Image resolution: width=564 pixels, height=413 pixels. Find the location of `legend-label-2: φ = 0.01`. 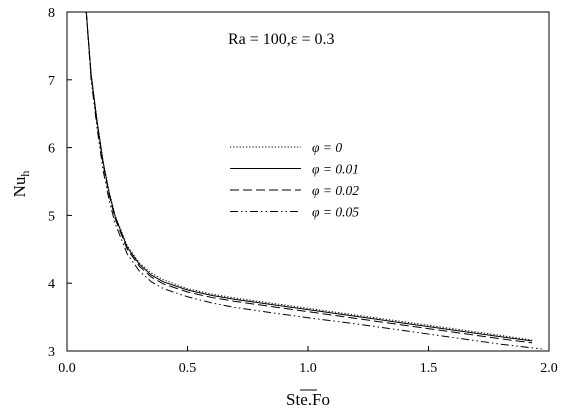

legend-label-2: φ = 0.01 is located at coordinates (335, 169).